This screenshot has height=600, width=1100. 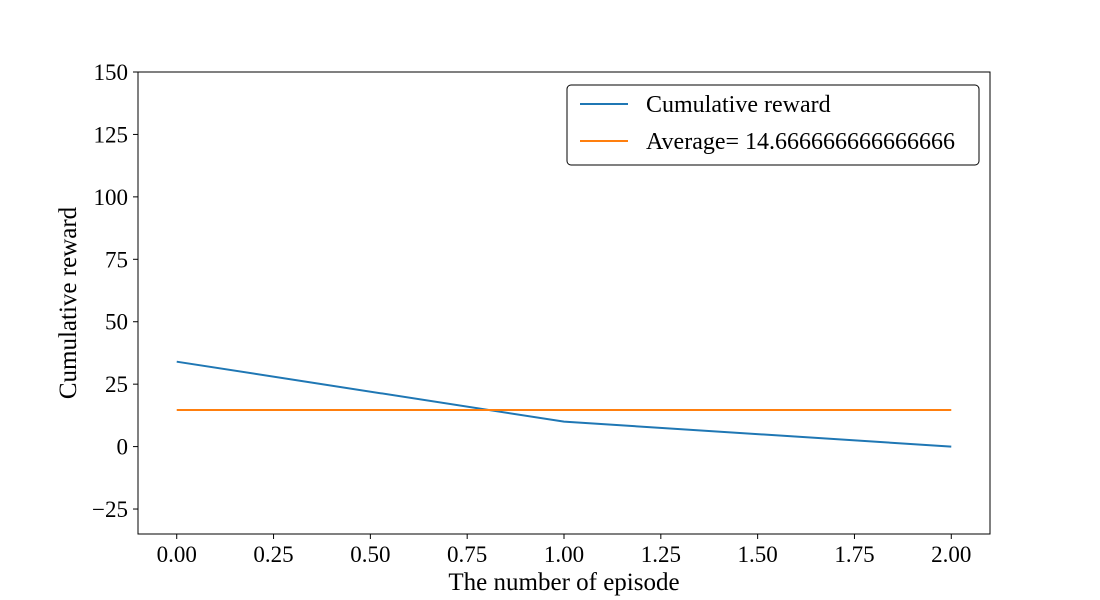 I want to click on series-layer, so click(x=564, y=404).